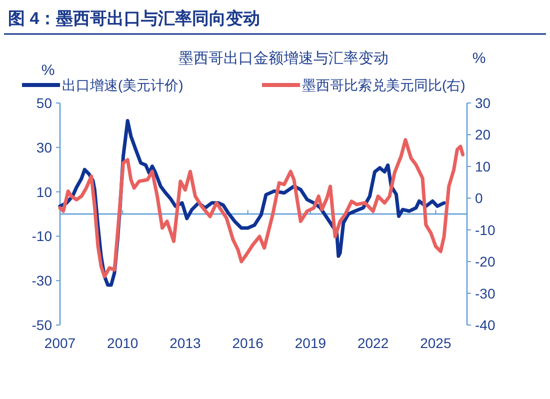 The image size is (550, 399). Describe the element at coordinates (186, 343) in the screenshot. I see `x-tick-label: 2013` at that location.